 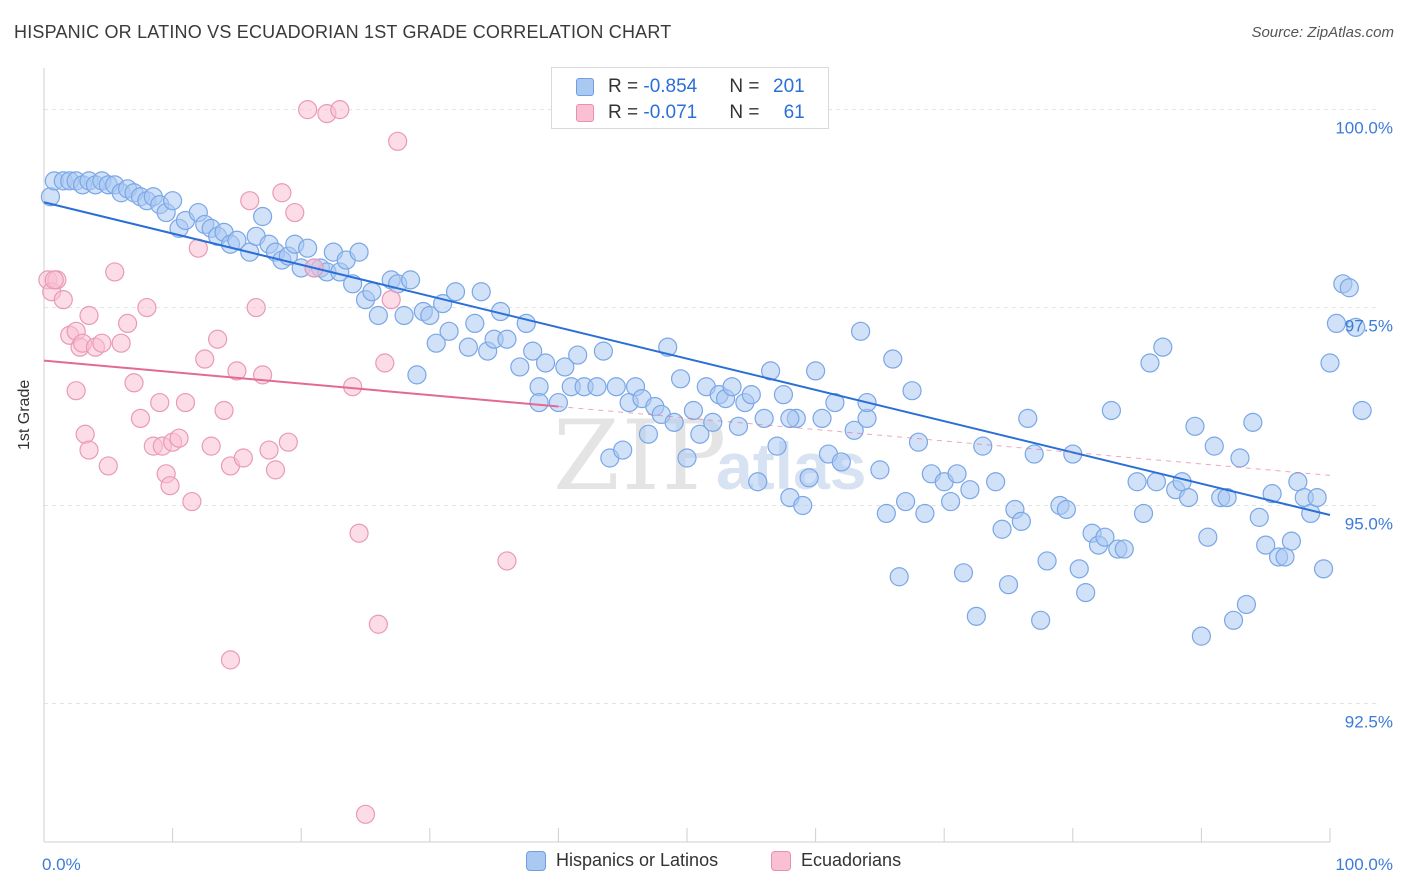 What do you see at coordinates (1369, 326) in the screenshot?
I see `y-tick-label: 97.5%` at bounding box center [1369, 326].